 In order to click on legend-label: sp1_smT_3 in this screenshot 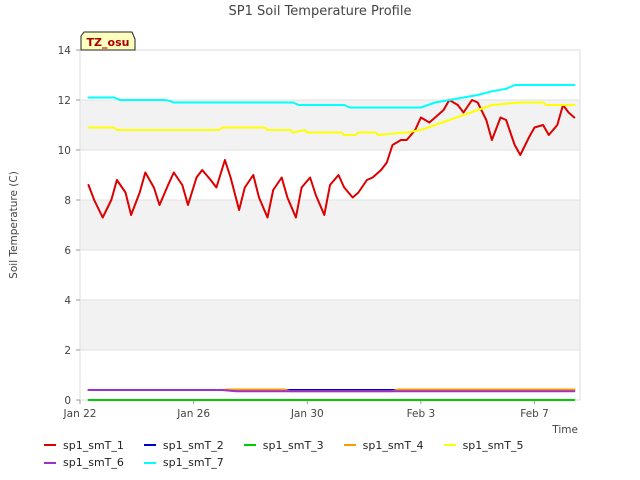, I will do `click(293, 445)`.